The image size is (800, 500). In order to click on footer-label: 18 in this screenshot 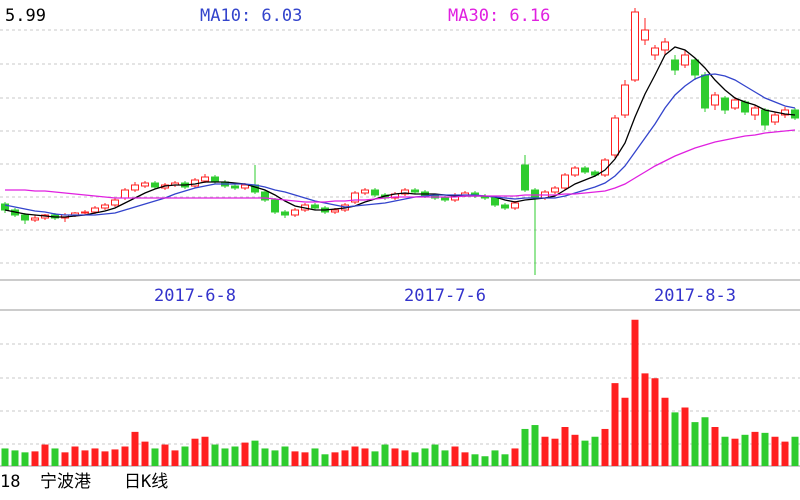, I will do `click(10, 482)`.